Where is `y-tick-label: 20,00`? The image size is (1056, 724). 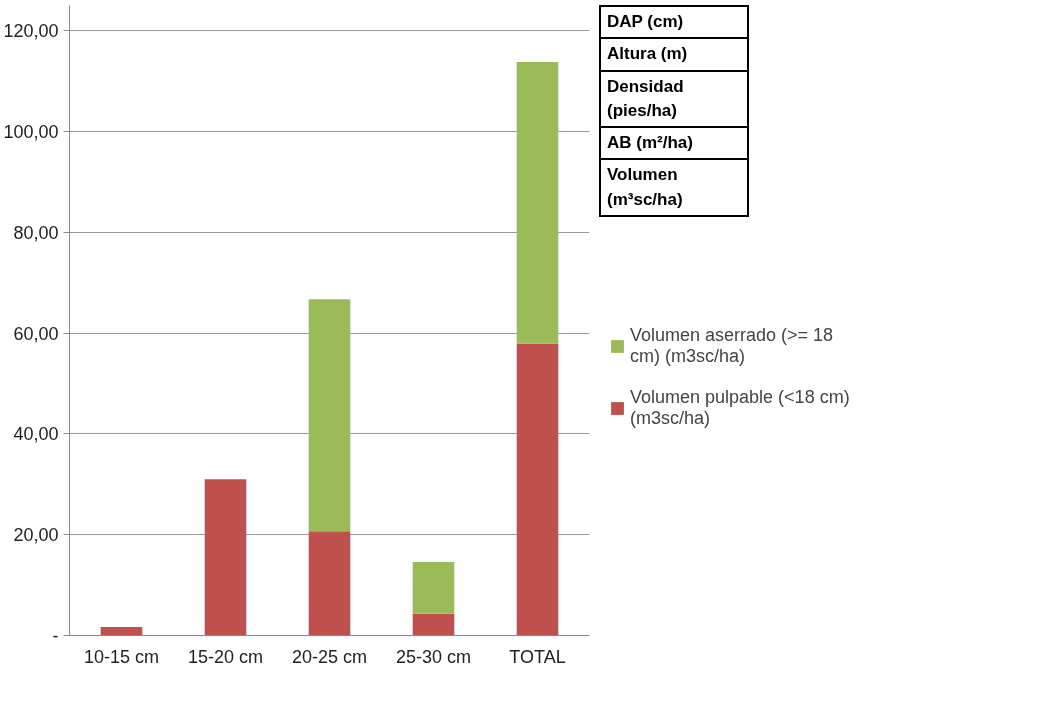
y-tick-label: 20,00 is located at coordinates (36, 535).